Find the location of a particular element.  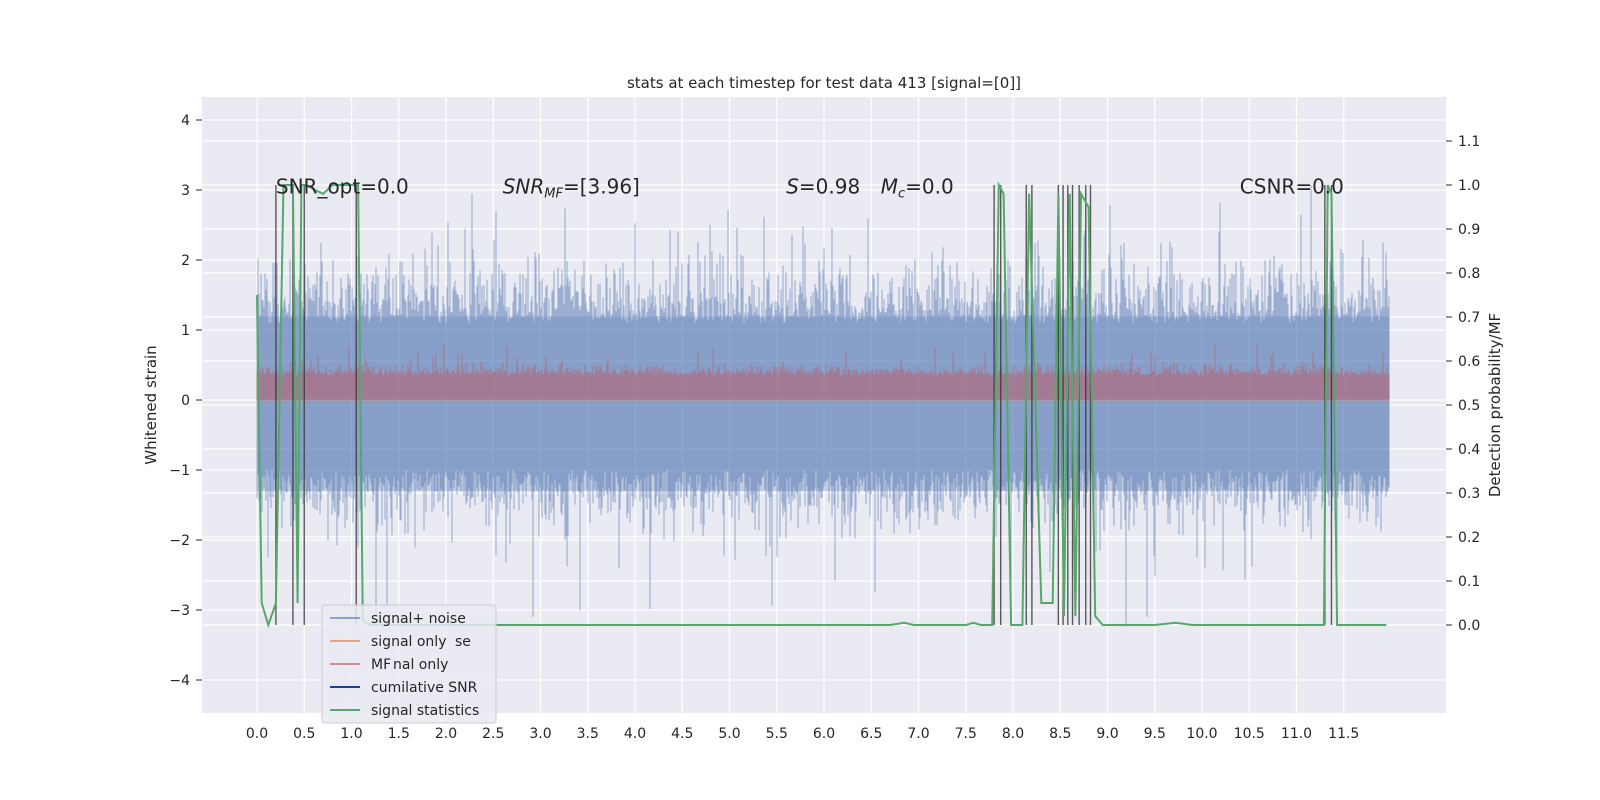

right-y-tick-label: 0.0 is located at coordinates (1469, 626).